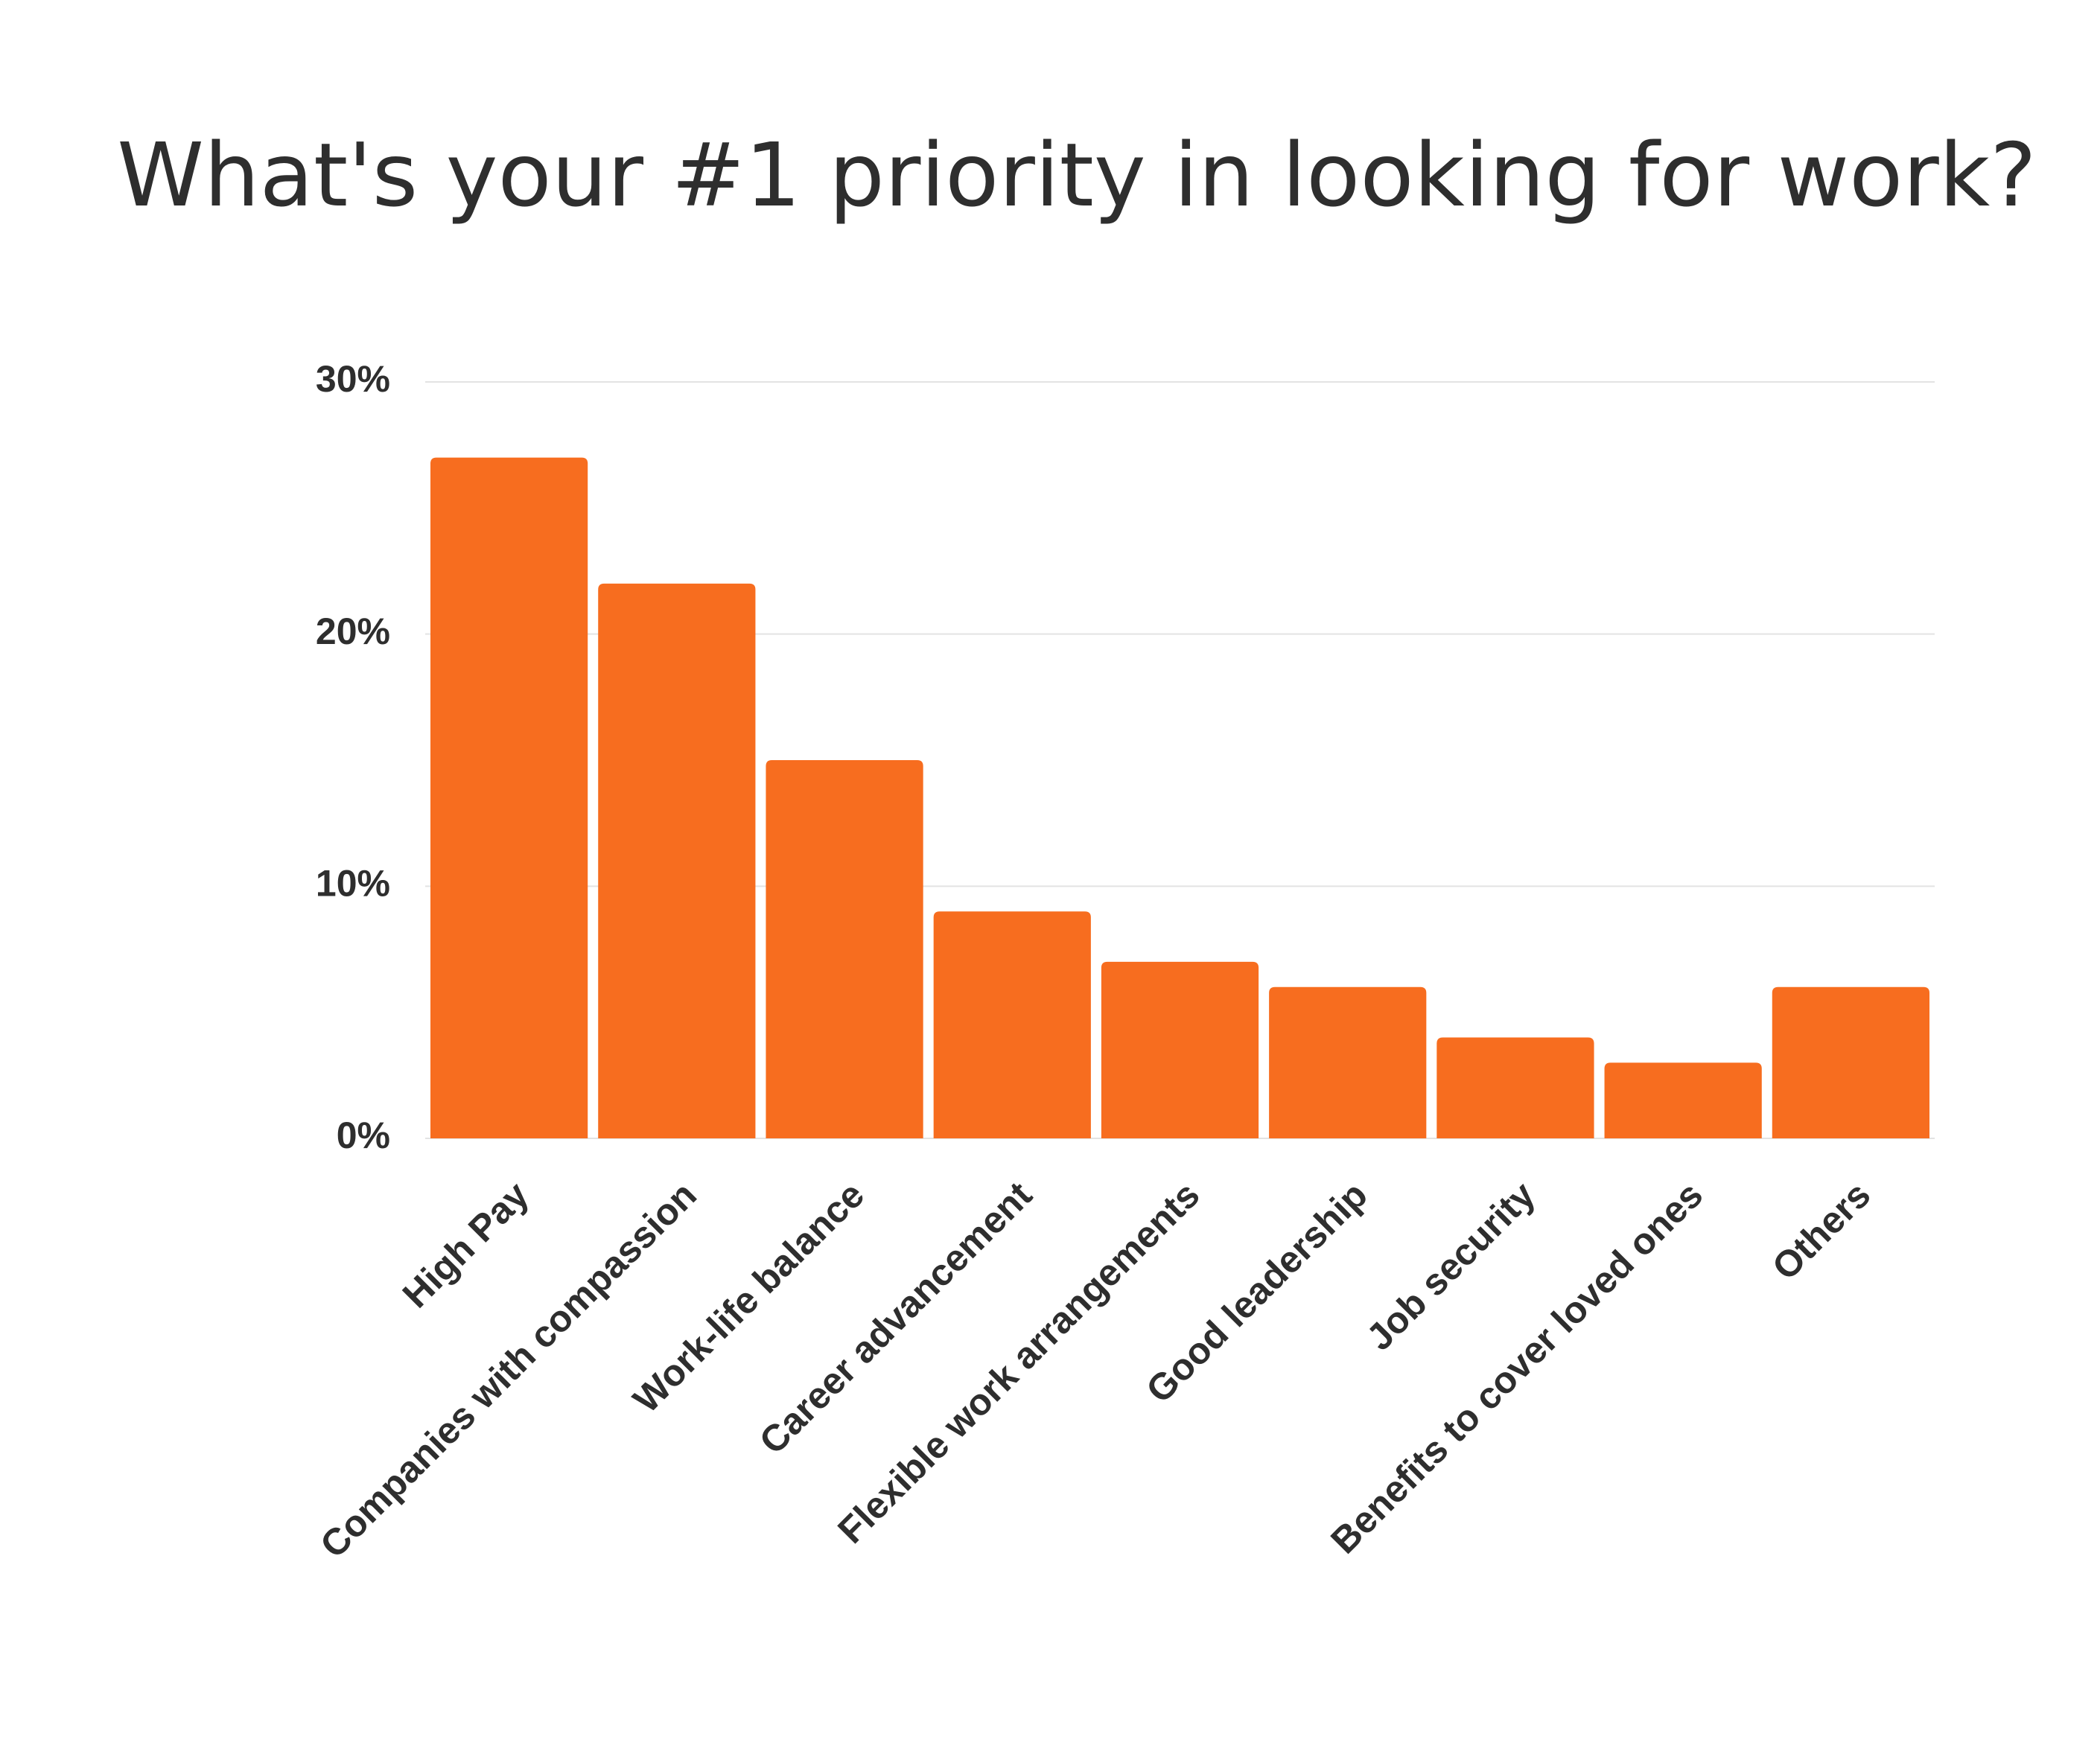  Describe the element at coordinates (363, 1135) in the screenshot. I see `y-tick-label: 0%` at that location.